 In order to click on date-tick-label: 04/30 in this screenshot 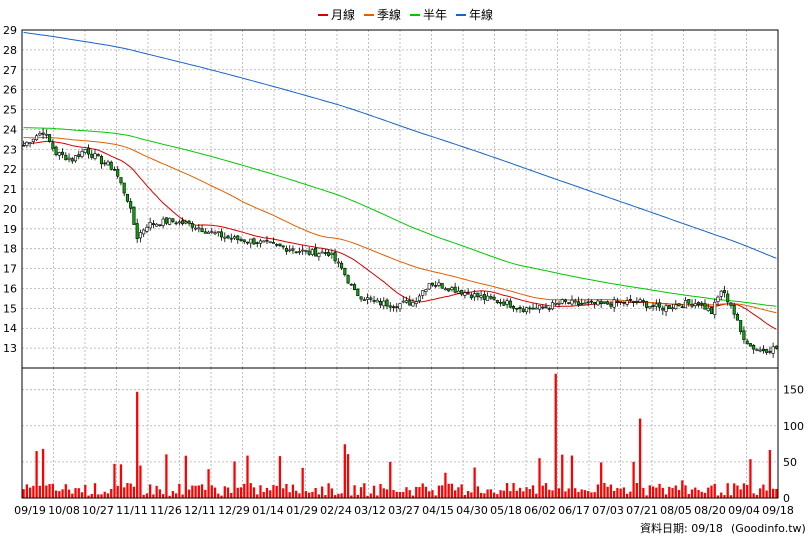, I will do `click(472, 510)`.